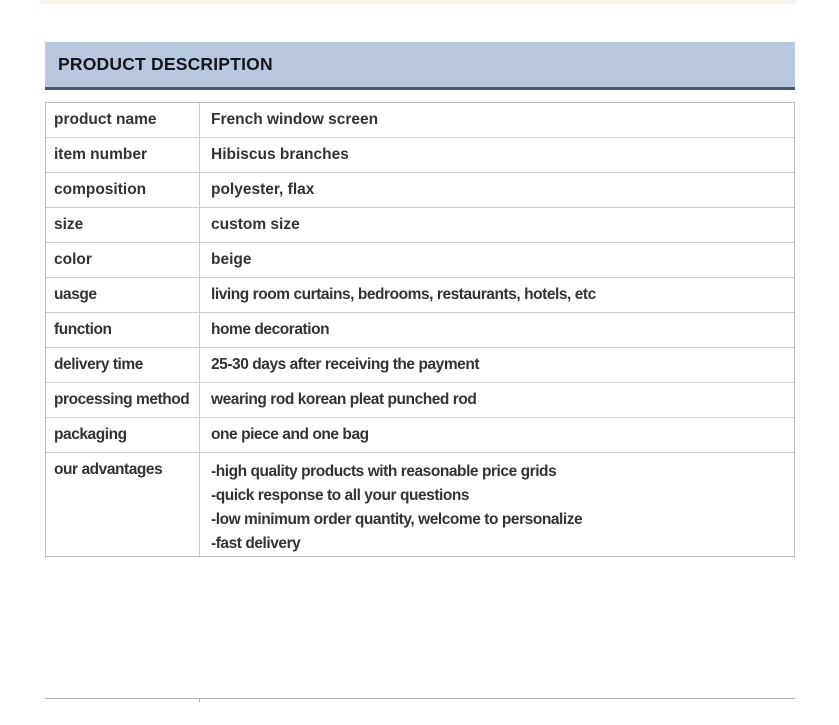 This screenshot has height=725, width=839. Describe the element at coordinates (340, 495) in the screenshot. I see `row-value-line: -quick response to all your questions` at that location.